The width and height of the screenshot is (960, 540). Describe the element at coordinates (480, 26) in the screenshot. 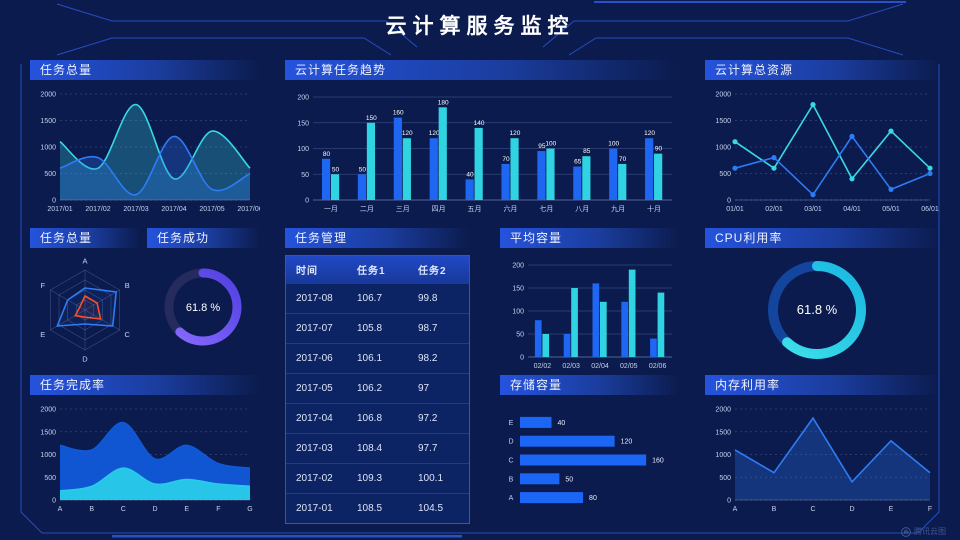

I see `page-title: 云计算服务监控` at that location.